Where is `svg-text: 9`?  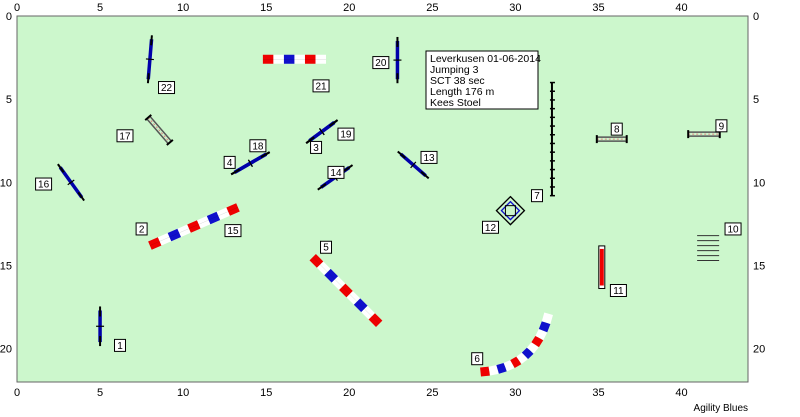 svg-text: 9 is located at coordinates (722, 126).